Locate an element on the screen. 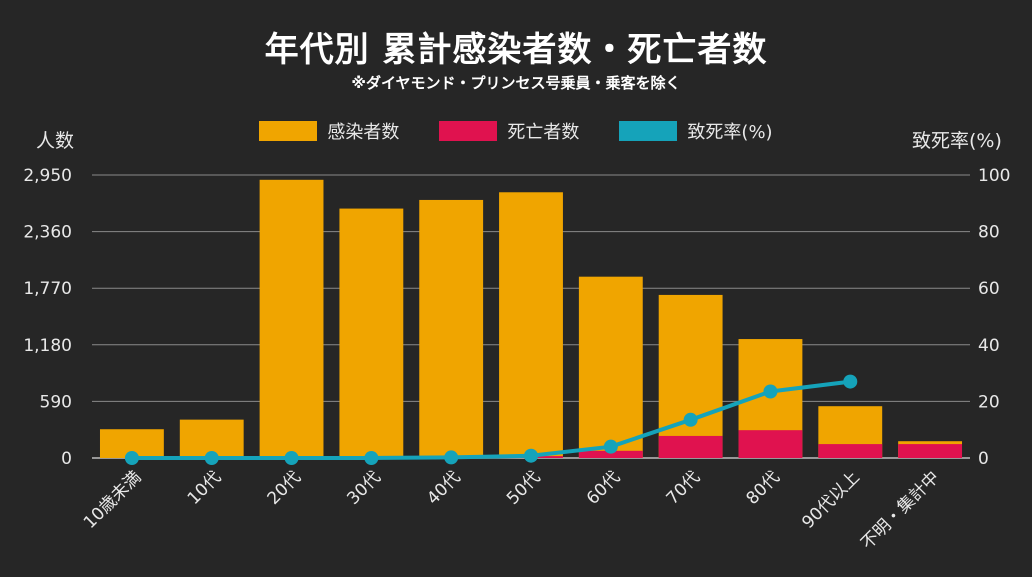  legend-label-deaths: 死亡者数 is located at coordinates (543, 132).